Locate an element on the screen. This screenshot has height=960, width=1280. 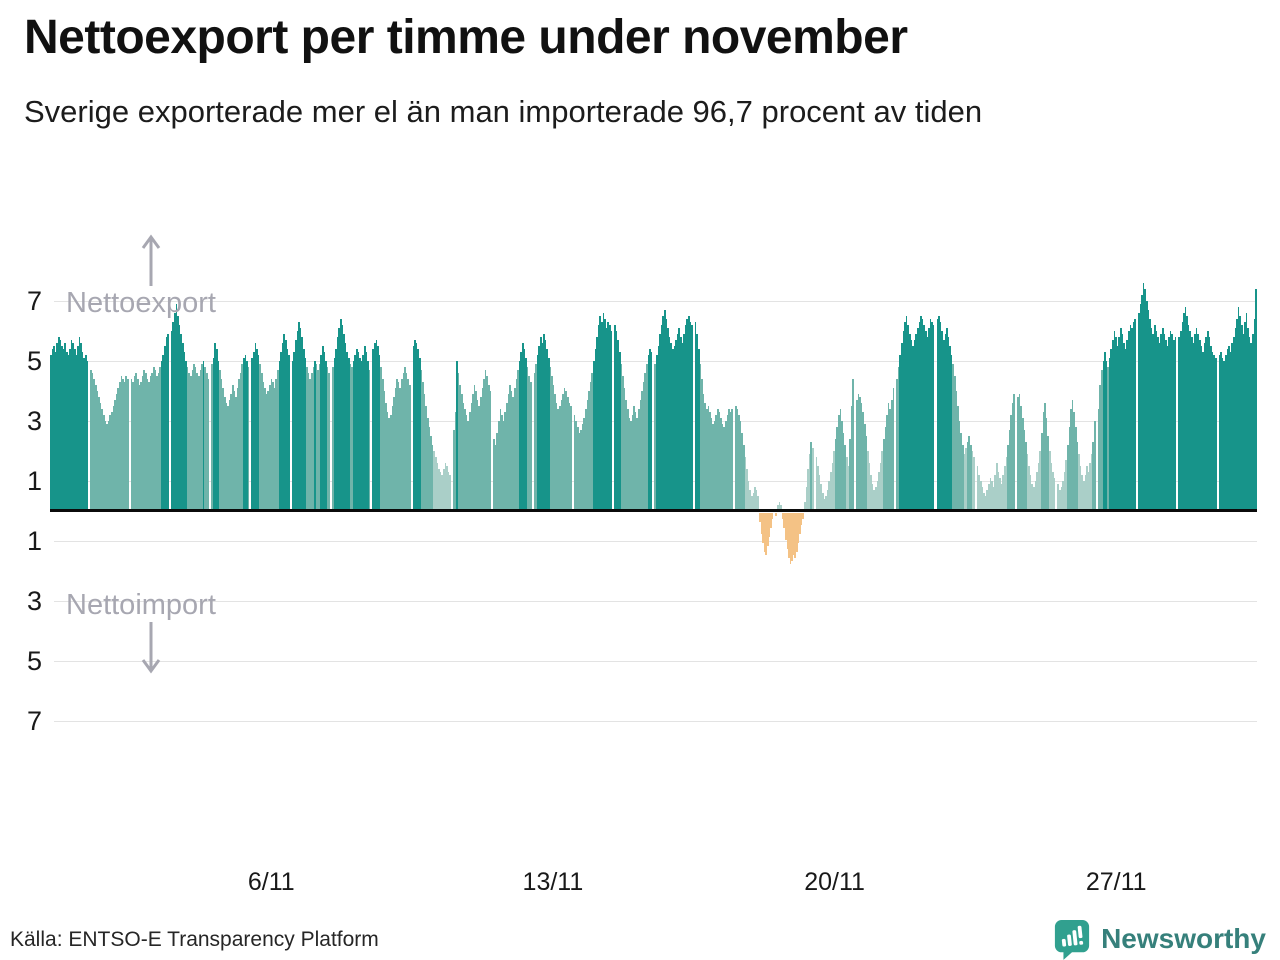
zero-axis-line is located at coordinates (653, 510).